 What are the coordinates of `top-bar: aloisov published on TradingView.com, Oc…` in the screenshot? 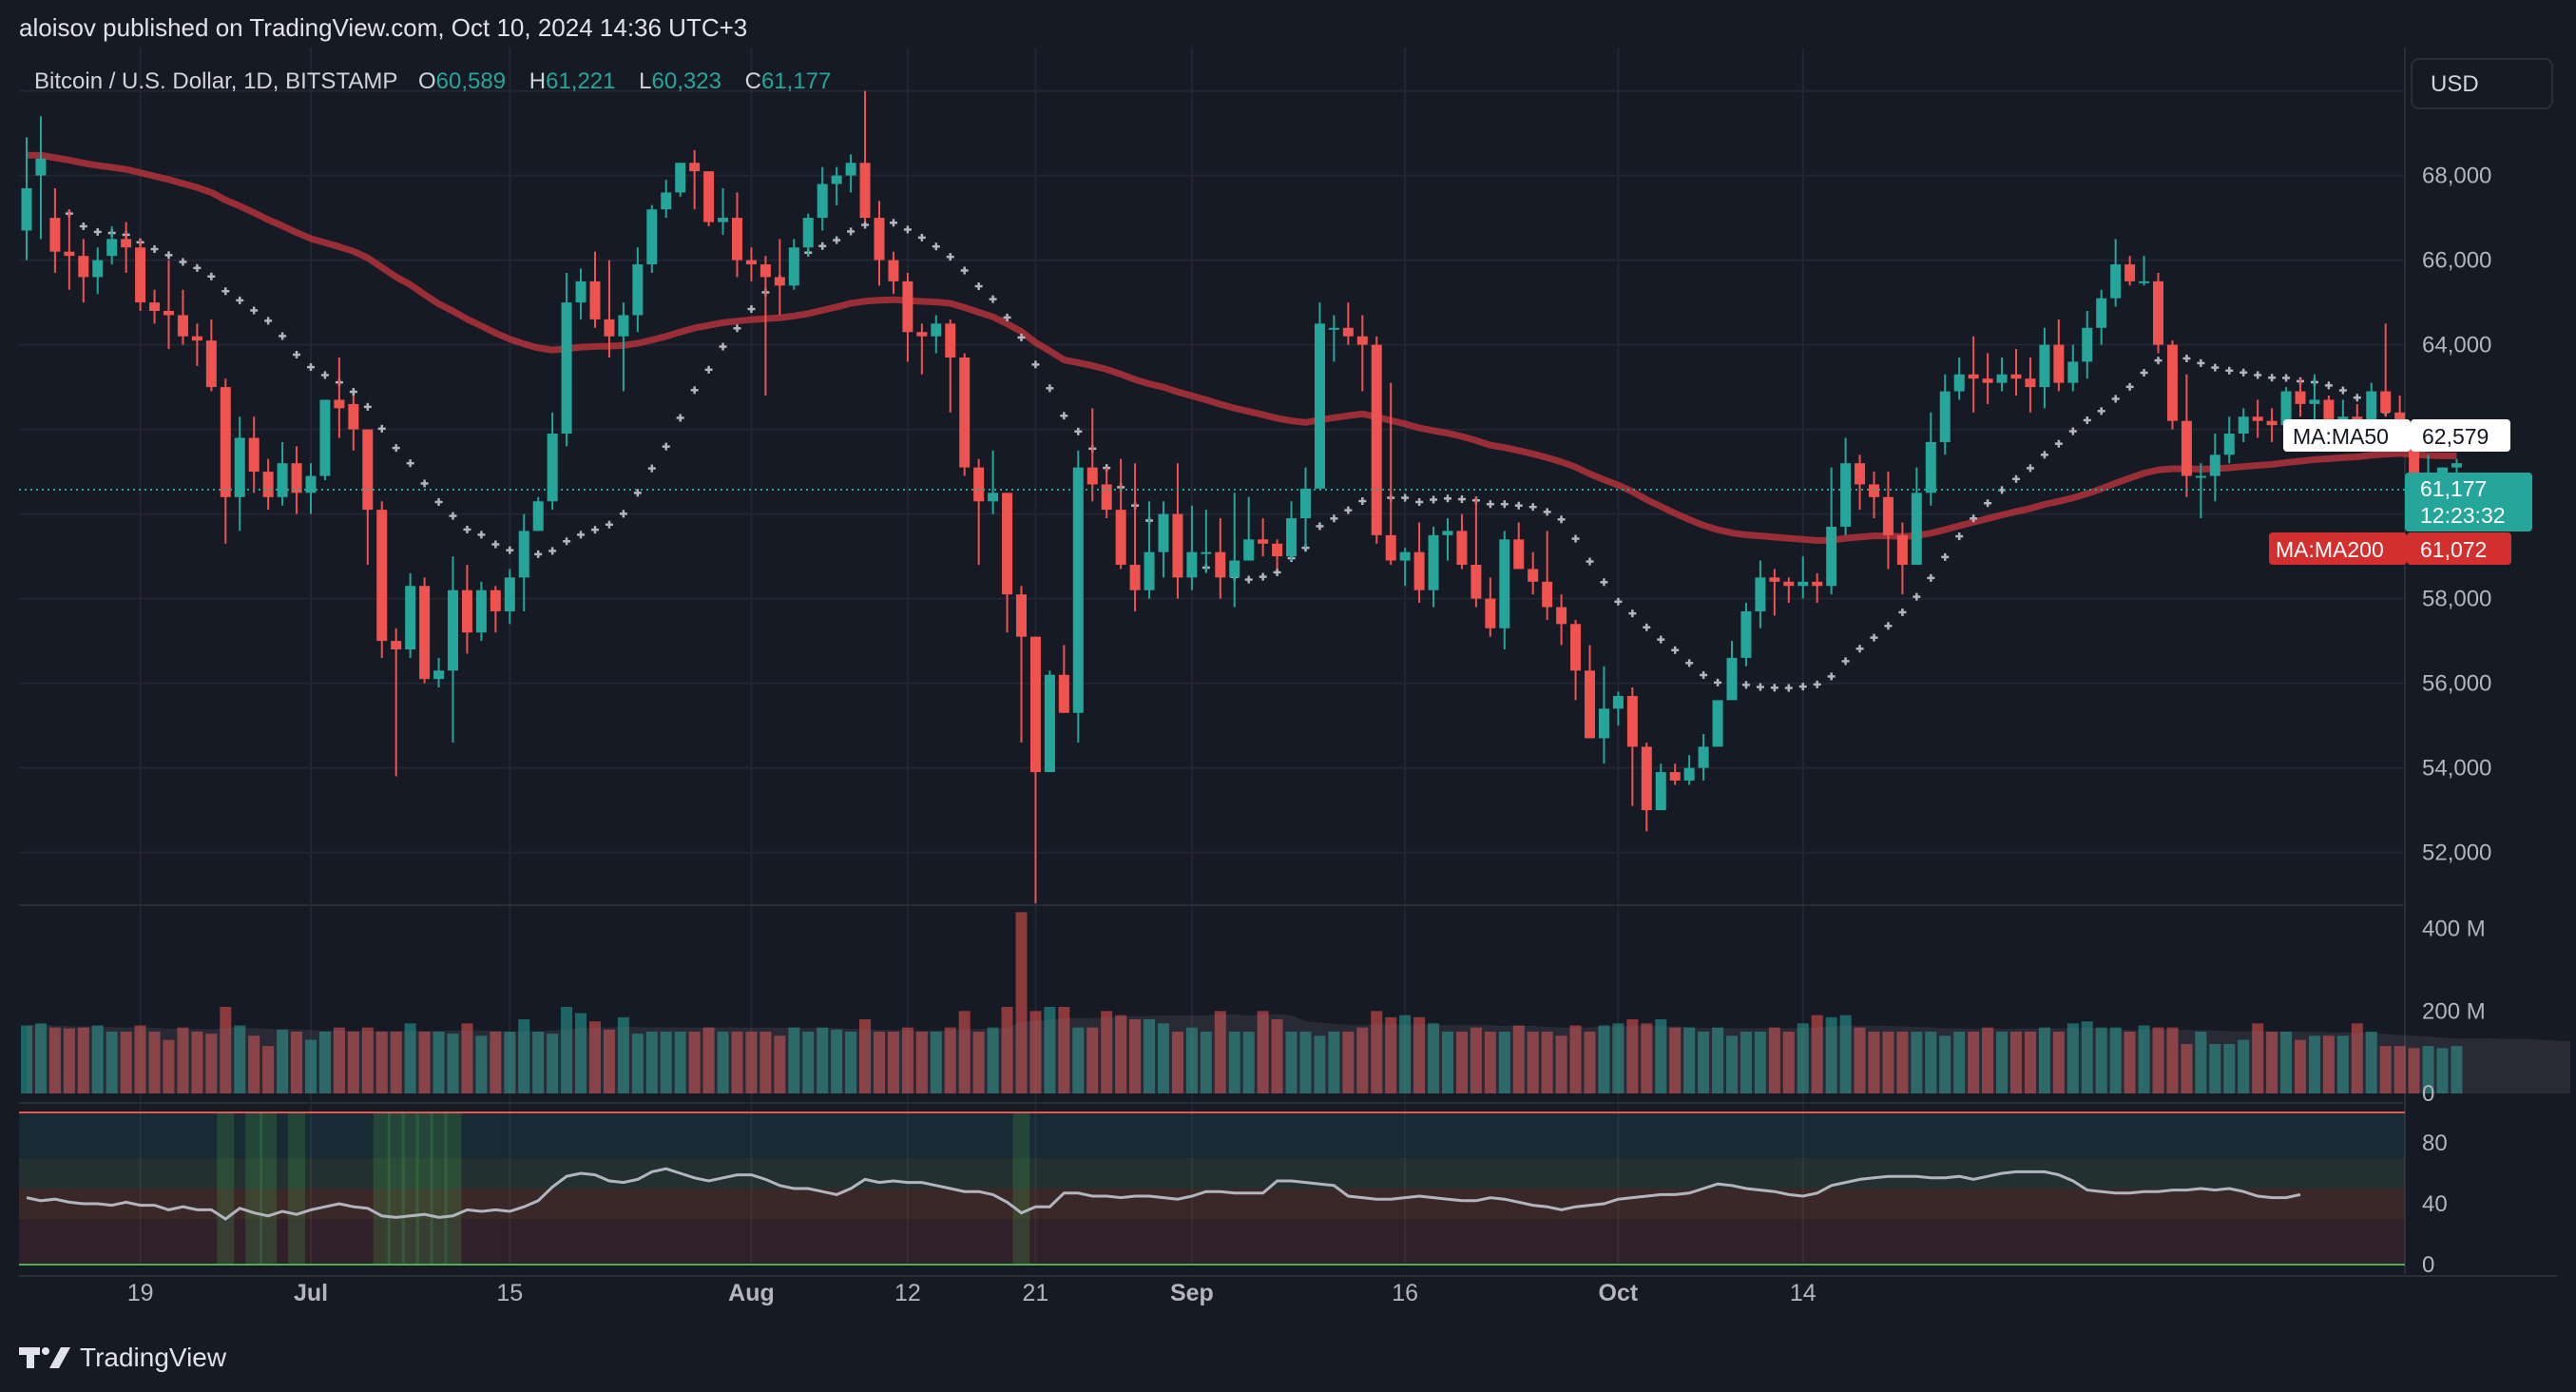 It's located at (1288, 26).